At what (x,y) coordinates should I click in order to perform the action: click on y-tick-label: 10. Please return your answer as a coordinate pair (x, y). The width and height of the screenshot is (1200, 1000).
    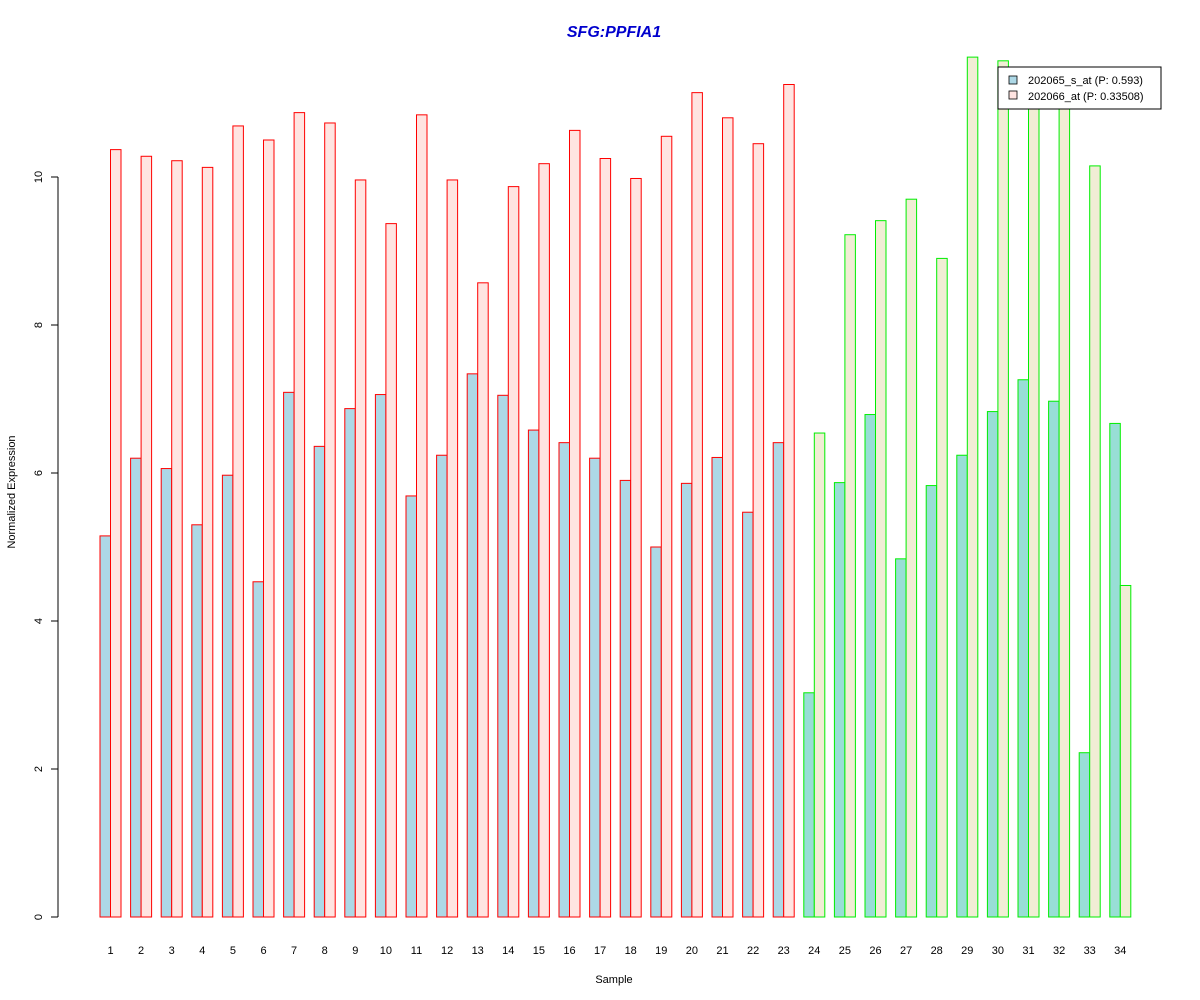
    Looking at the image, I should click on (39, 177).